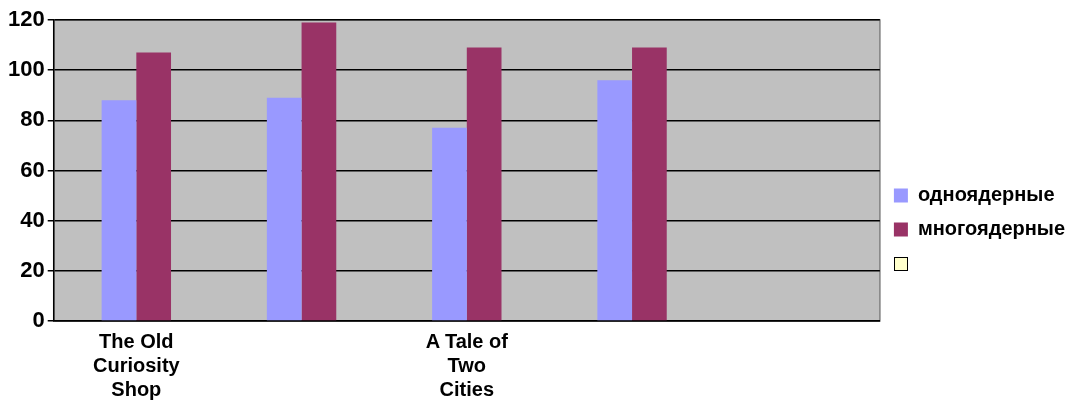  Describe the element at coordinates (26, 19) in the screenshot. I see `y-tick-label: 120` at that location.